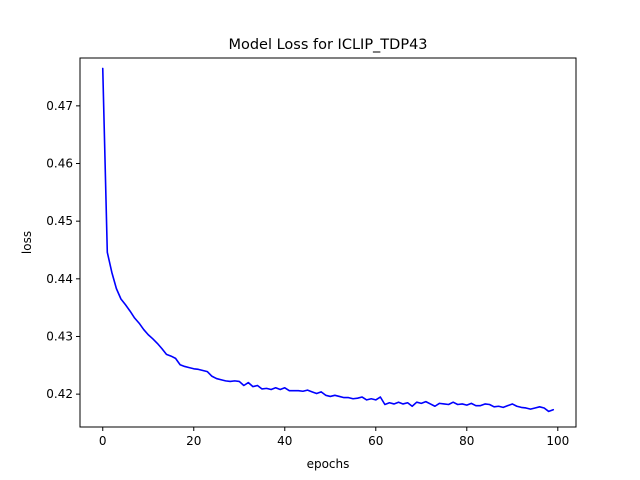 The image size is (640, 480). Describe the element at coordinates (193, 441) in the screenshot. I see `x-tick-label: 20` at that location.